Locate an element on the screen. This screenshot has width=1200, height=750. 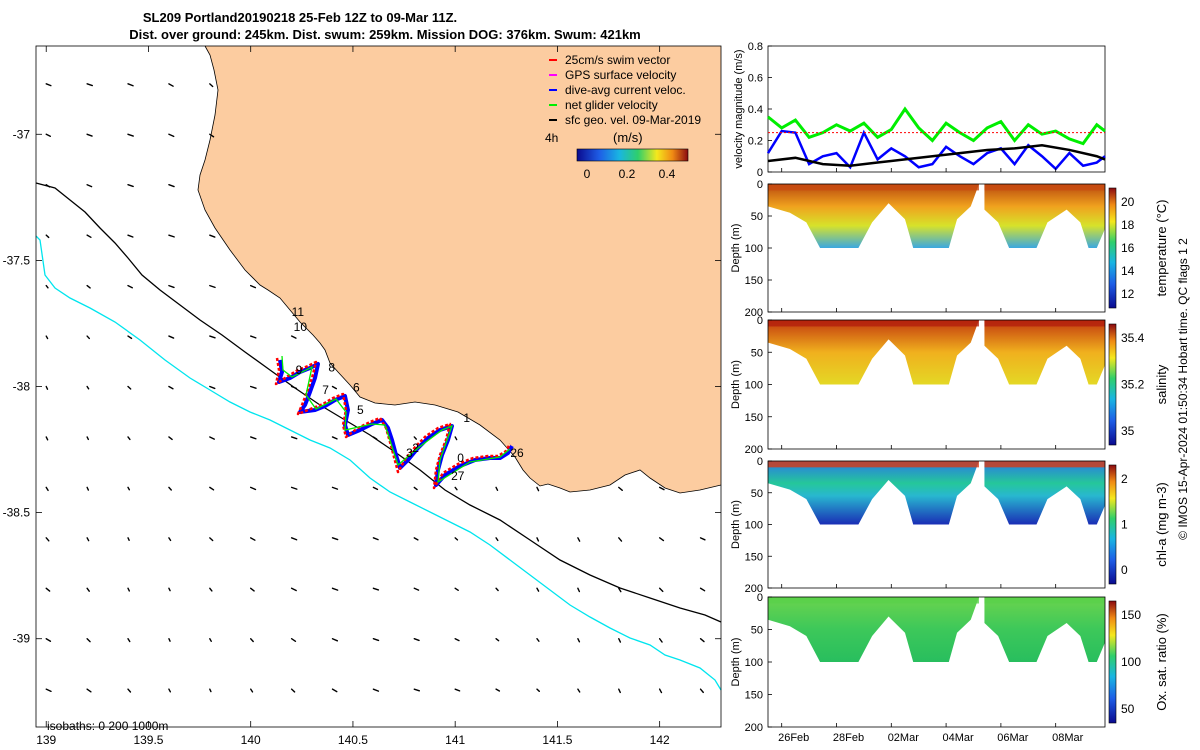
depth-tick-label: 200 is located at coordinates (754, 728).